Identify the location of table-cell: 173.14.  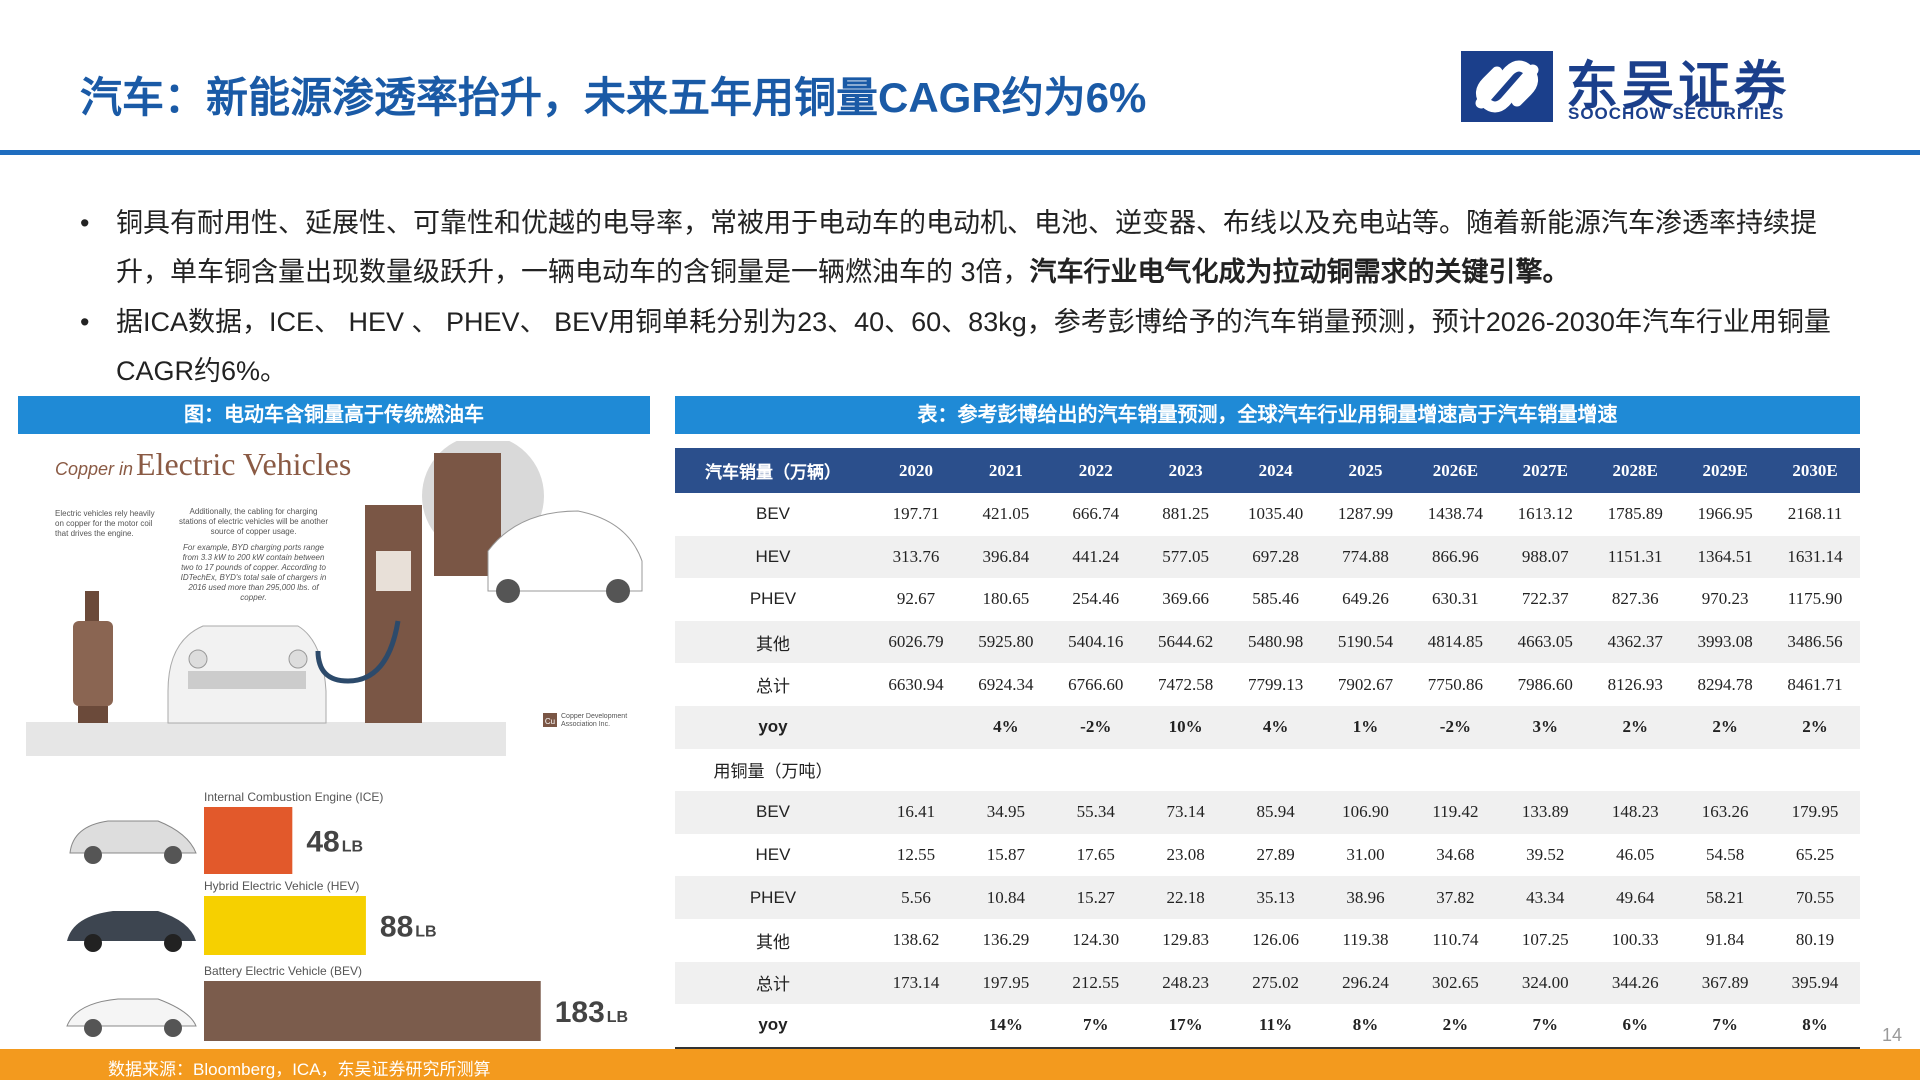
(916, 982).